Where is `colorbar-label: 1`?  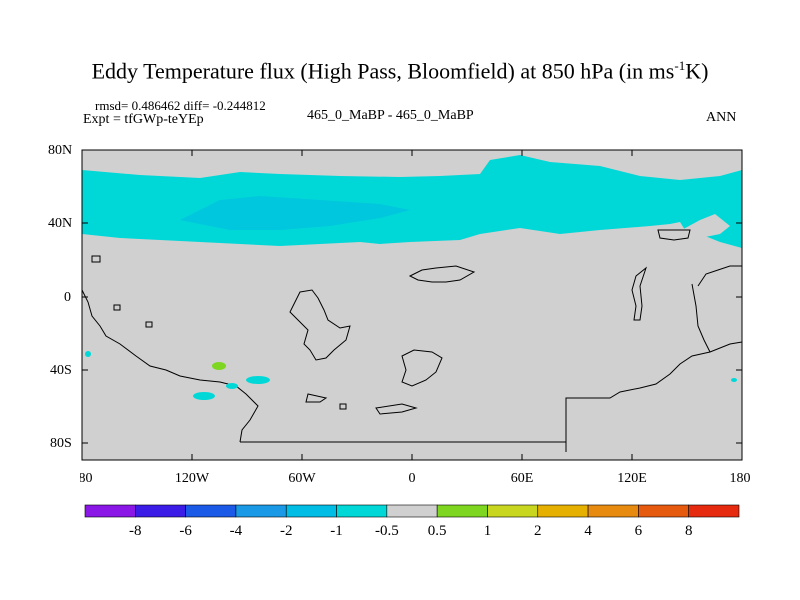 colorbar-label: 1 is located at coordinates (488, 531).